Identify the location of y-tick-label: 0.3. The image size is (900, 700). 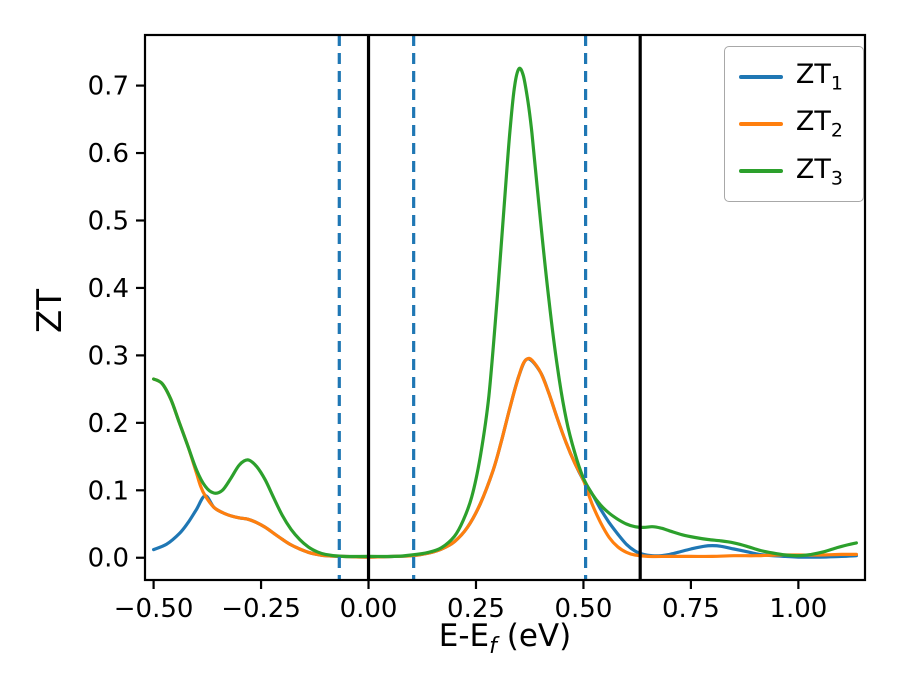
(108, 356).